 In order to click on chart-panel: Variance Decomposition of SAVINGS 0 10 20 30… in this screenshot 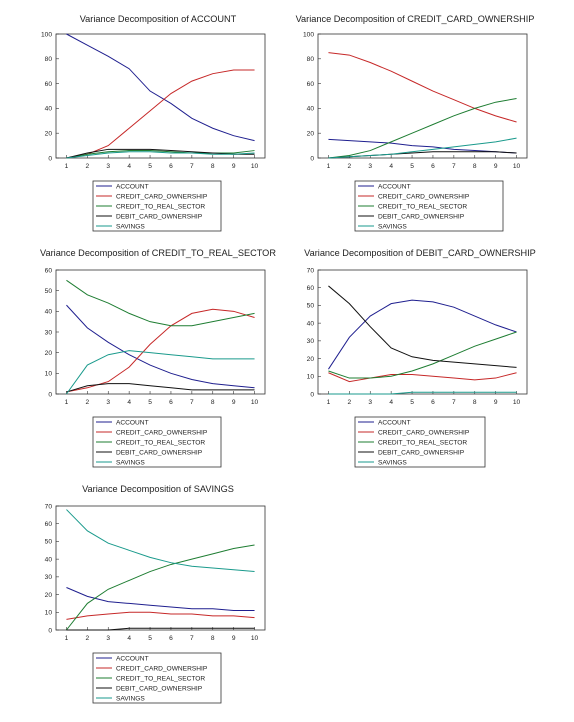, I will do `click(155, 594)`.